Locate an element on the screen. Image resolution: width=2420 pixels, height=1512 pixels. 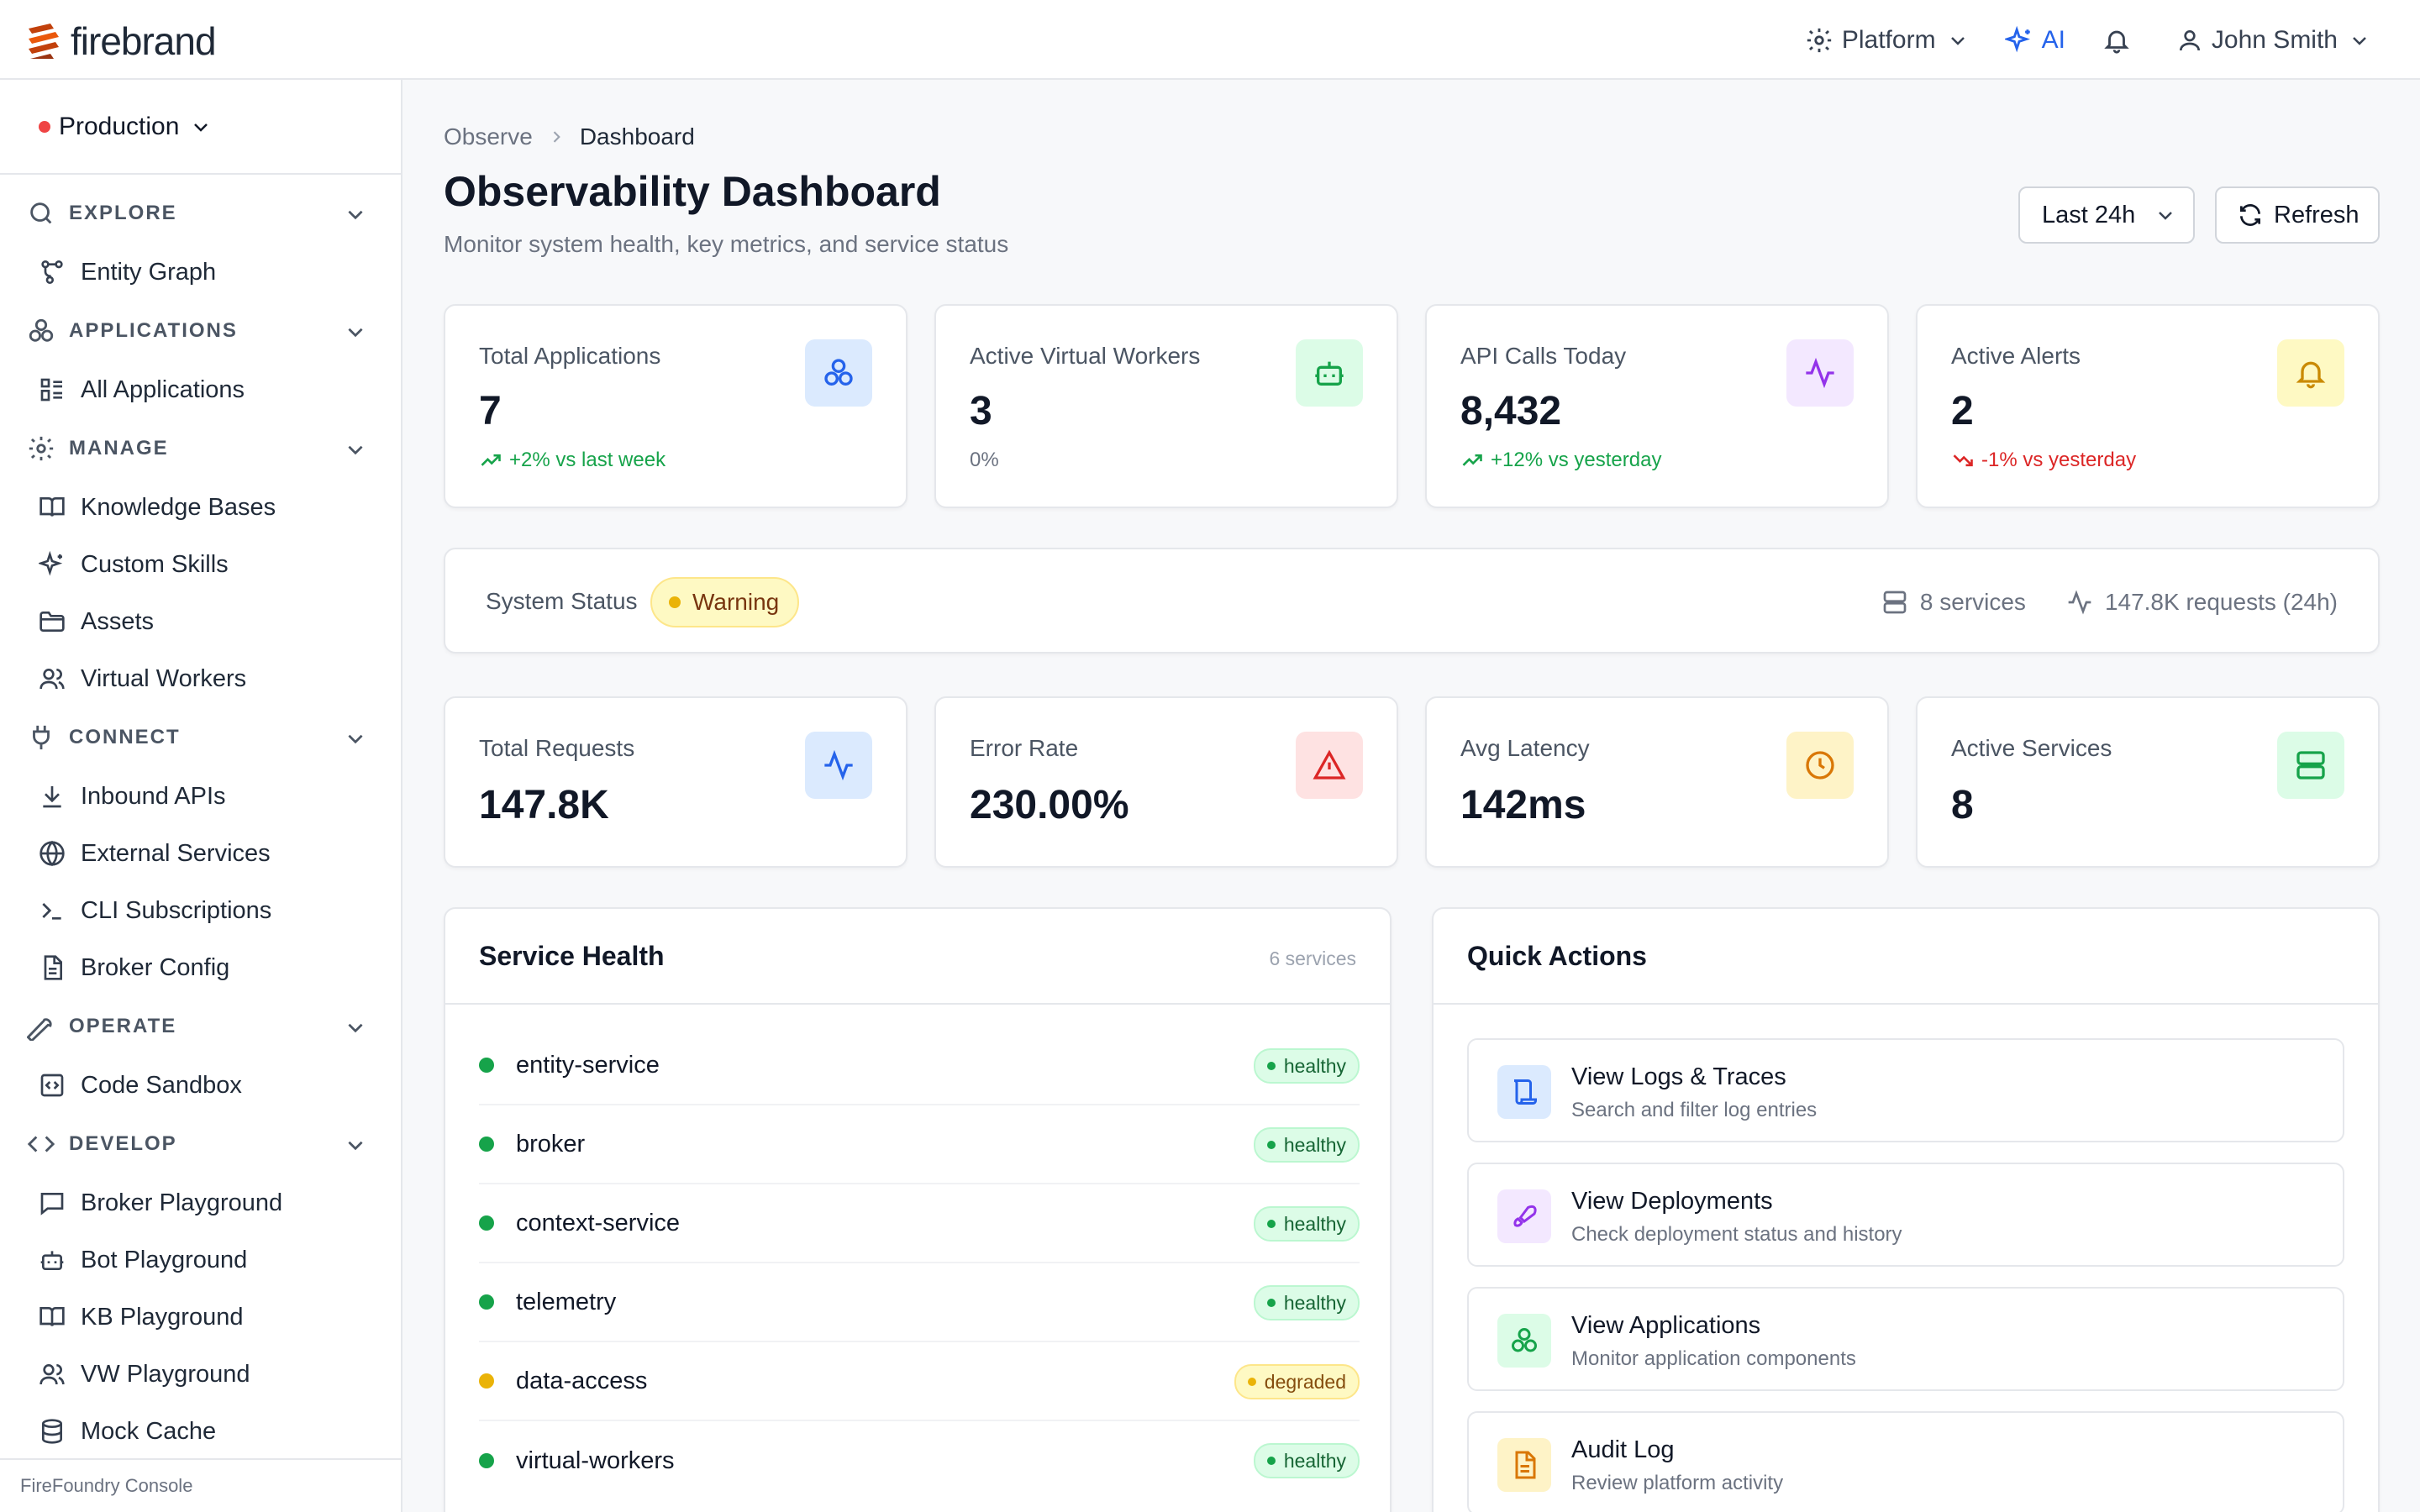
service-name: entity-service is located at coordinates (588, 1065).